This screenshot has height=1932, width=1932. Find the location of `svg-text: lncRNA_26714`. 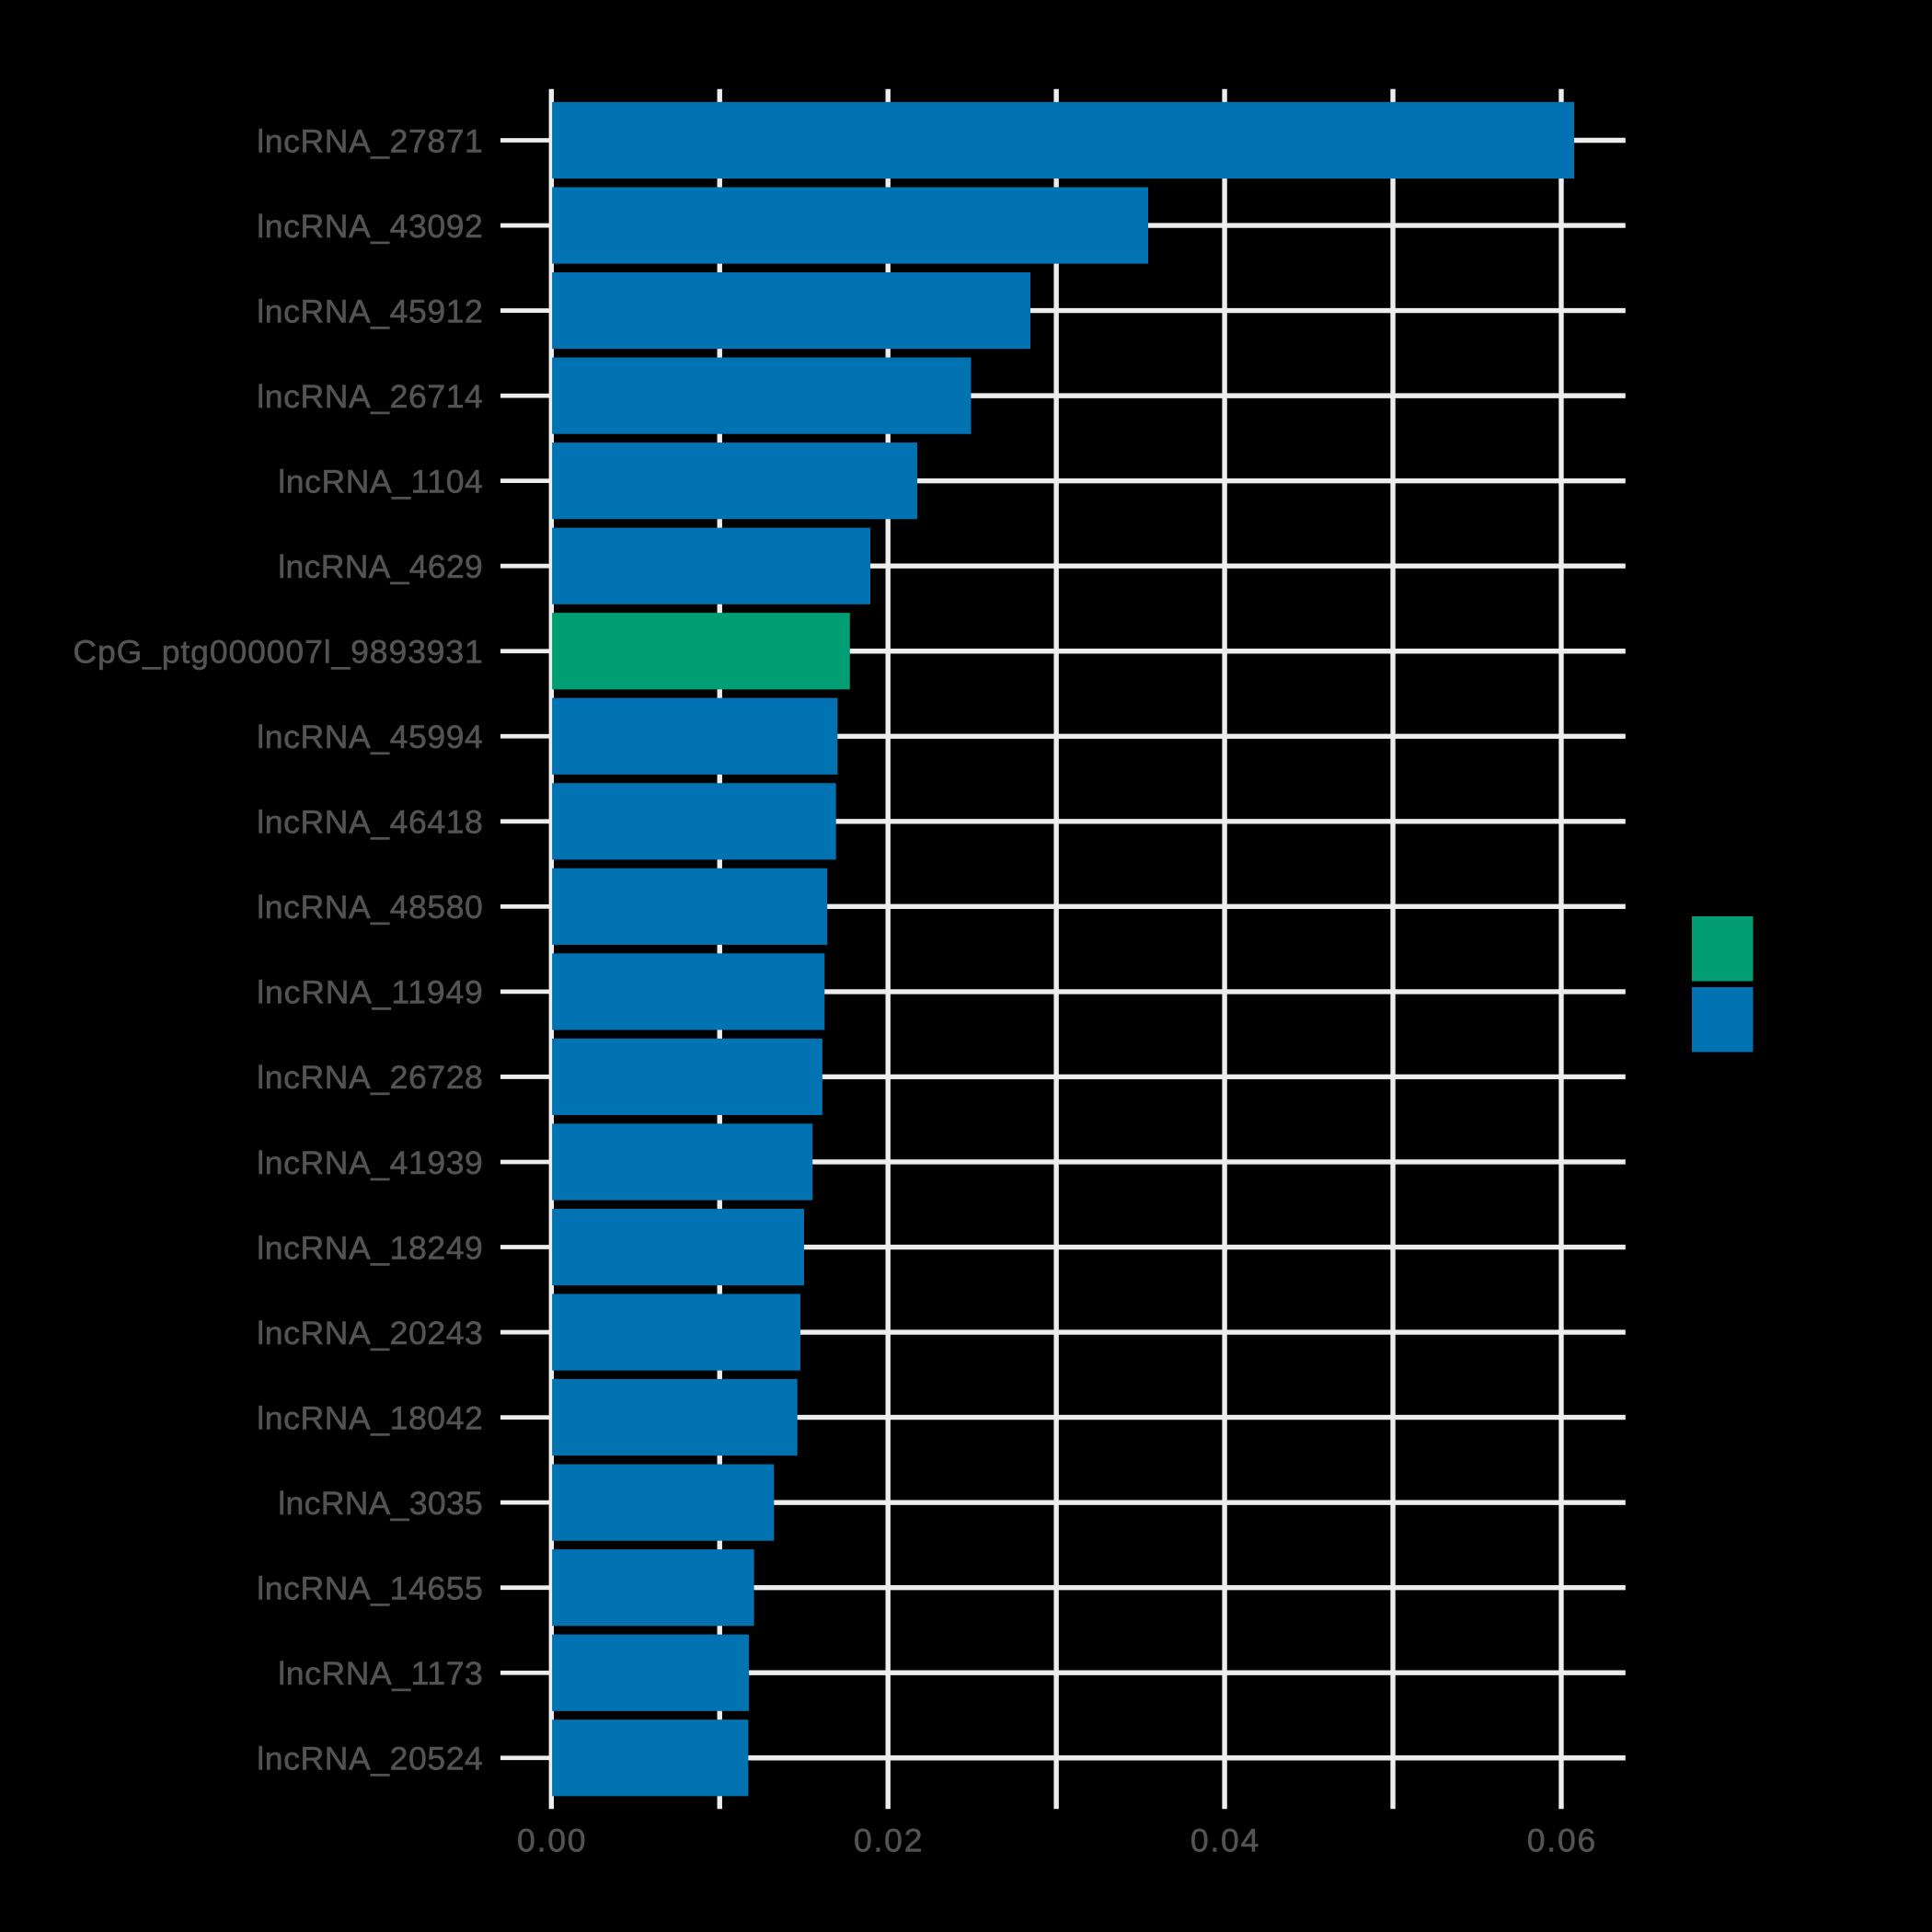

svg-text: lncRNA_26714 is located at coordinates (370, 396).